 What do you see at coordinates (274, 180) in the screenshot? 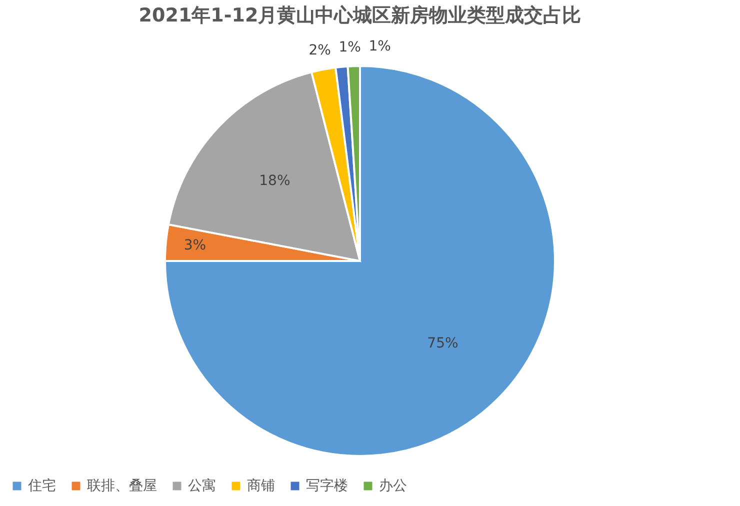
I see `data-label: 18%` at bounding box center [274, 180].